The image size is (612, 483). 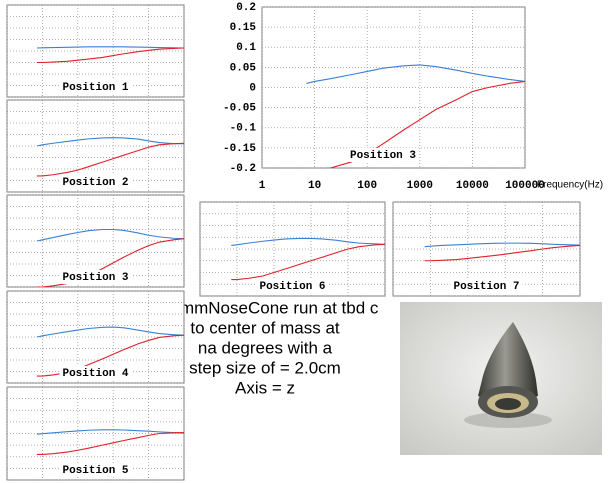 I want to click on chart: Position 7, so click(x=486, y=249).